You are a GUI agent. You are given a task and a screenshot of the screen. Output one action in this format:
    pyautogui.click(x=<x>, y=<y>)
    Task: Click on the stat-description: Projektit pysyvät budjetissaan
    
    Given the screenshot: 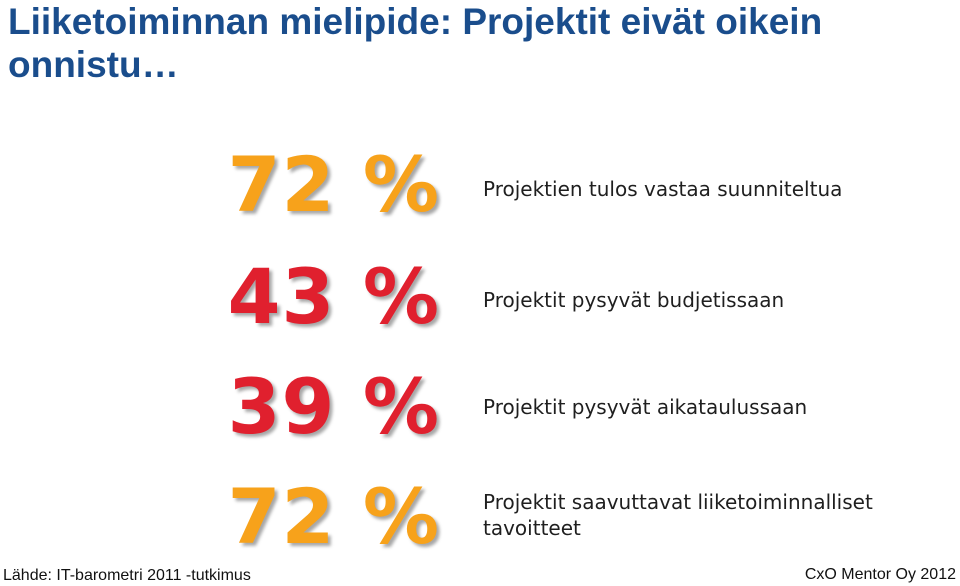 What is the action you would take?
    pyautogui.click(x=634, y=300)
    